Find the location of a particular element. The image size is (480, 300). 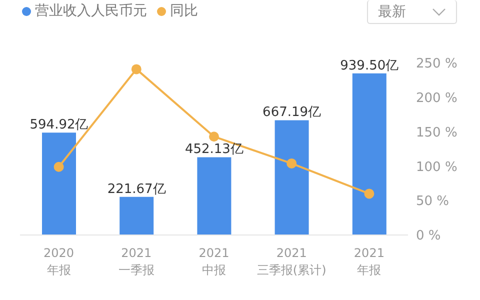

data-label: 452.13亿 is located at coordinates (214, 150).